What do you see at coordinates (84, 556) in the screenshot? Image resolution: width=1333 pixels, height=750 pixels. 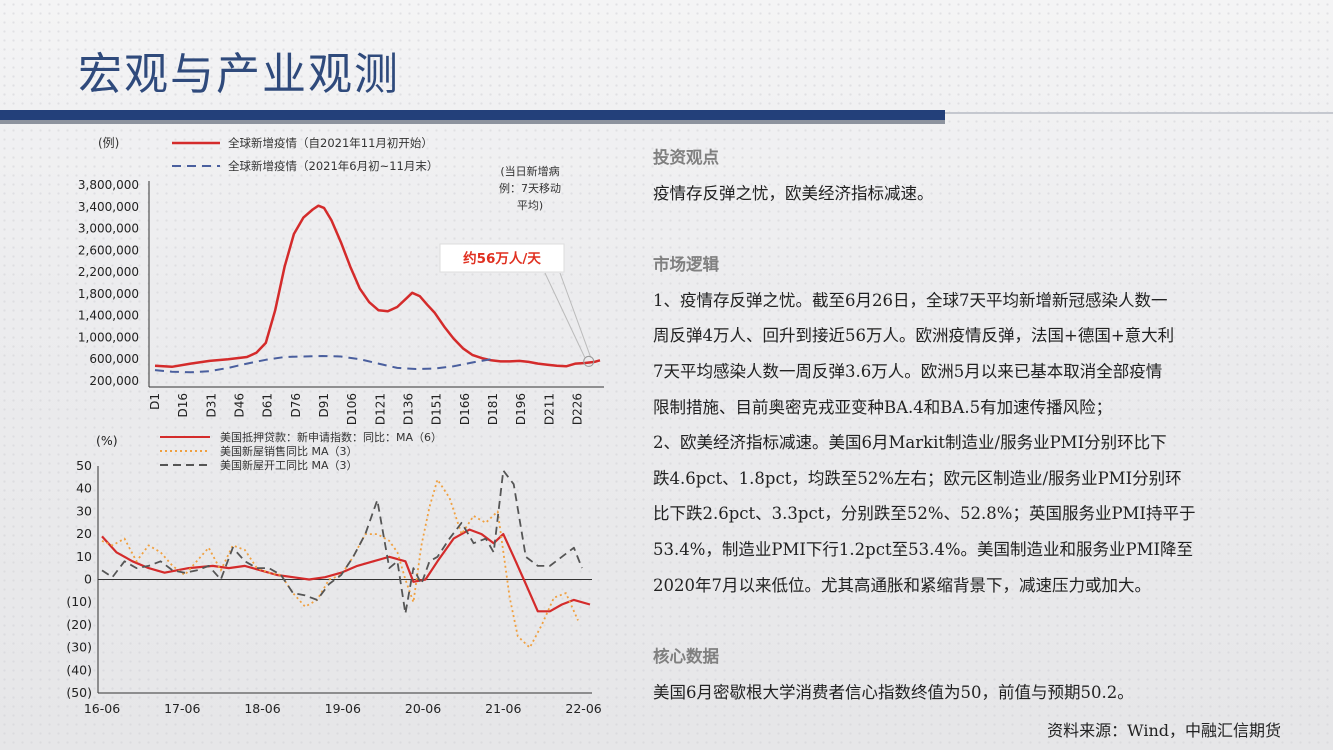 I see `y-tick-label: 10` at bounding box center [84, 556].